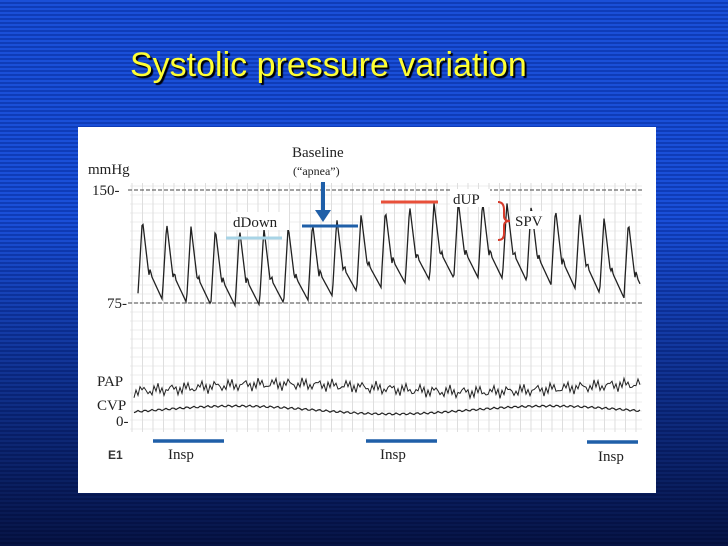 Image resolution: width=728 pixels, height=546 pixels. Describe the element at coordinates (504, 221) in the screenshot. I see `spv-bracket` at that location.